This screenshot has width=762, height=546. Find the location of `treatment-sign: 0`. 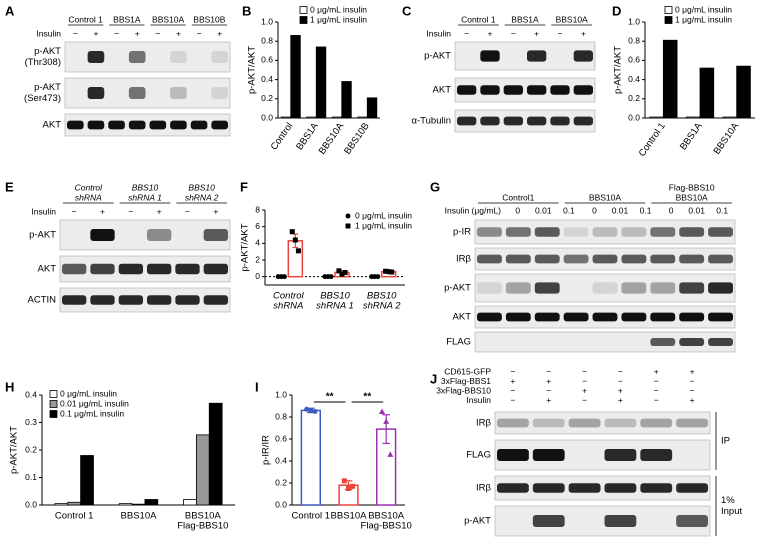

treatment-sign: 0 is located at coordinates (517, 210).